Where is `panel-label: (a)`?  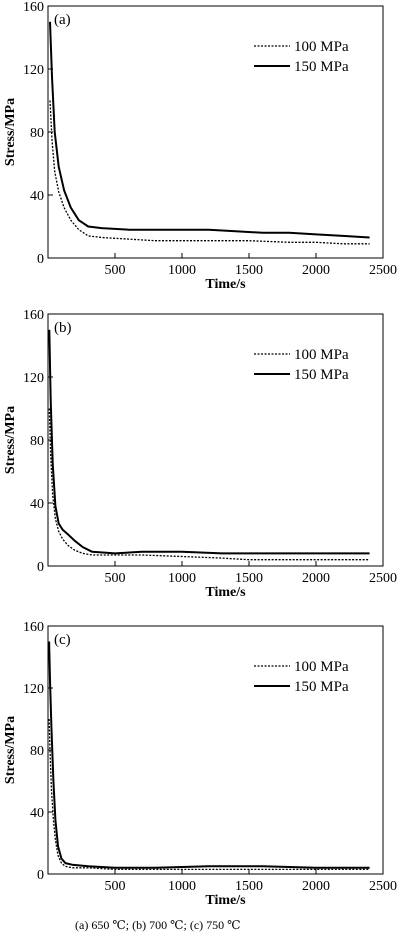
panel-label: (a) is located at coordinates (62, 20).